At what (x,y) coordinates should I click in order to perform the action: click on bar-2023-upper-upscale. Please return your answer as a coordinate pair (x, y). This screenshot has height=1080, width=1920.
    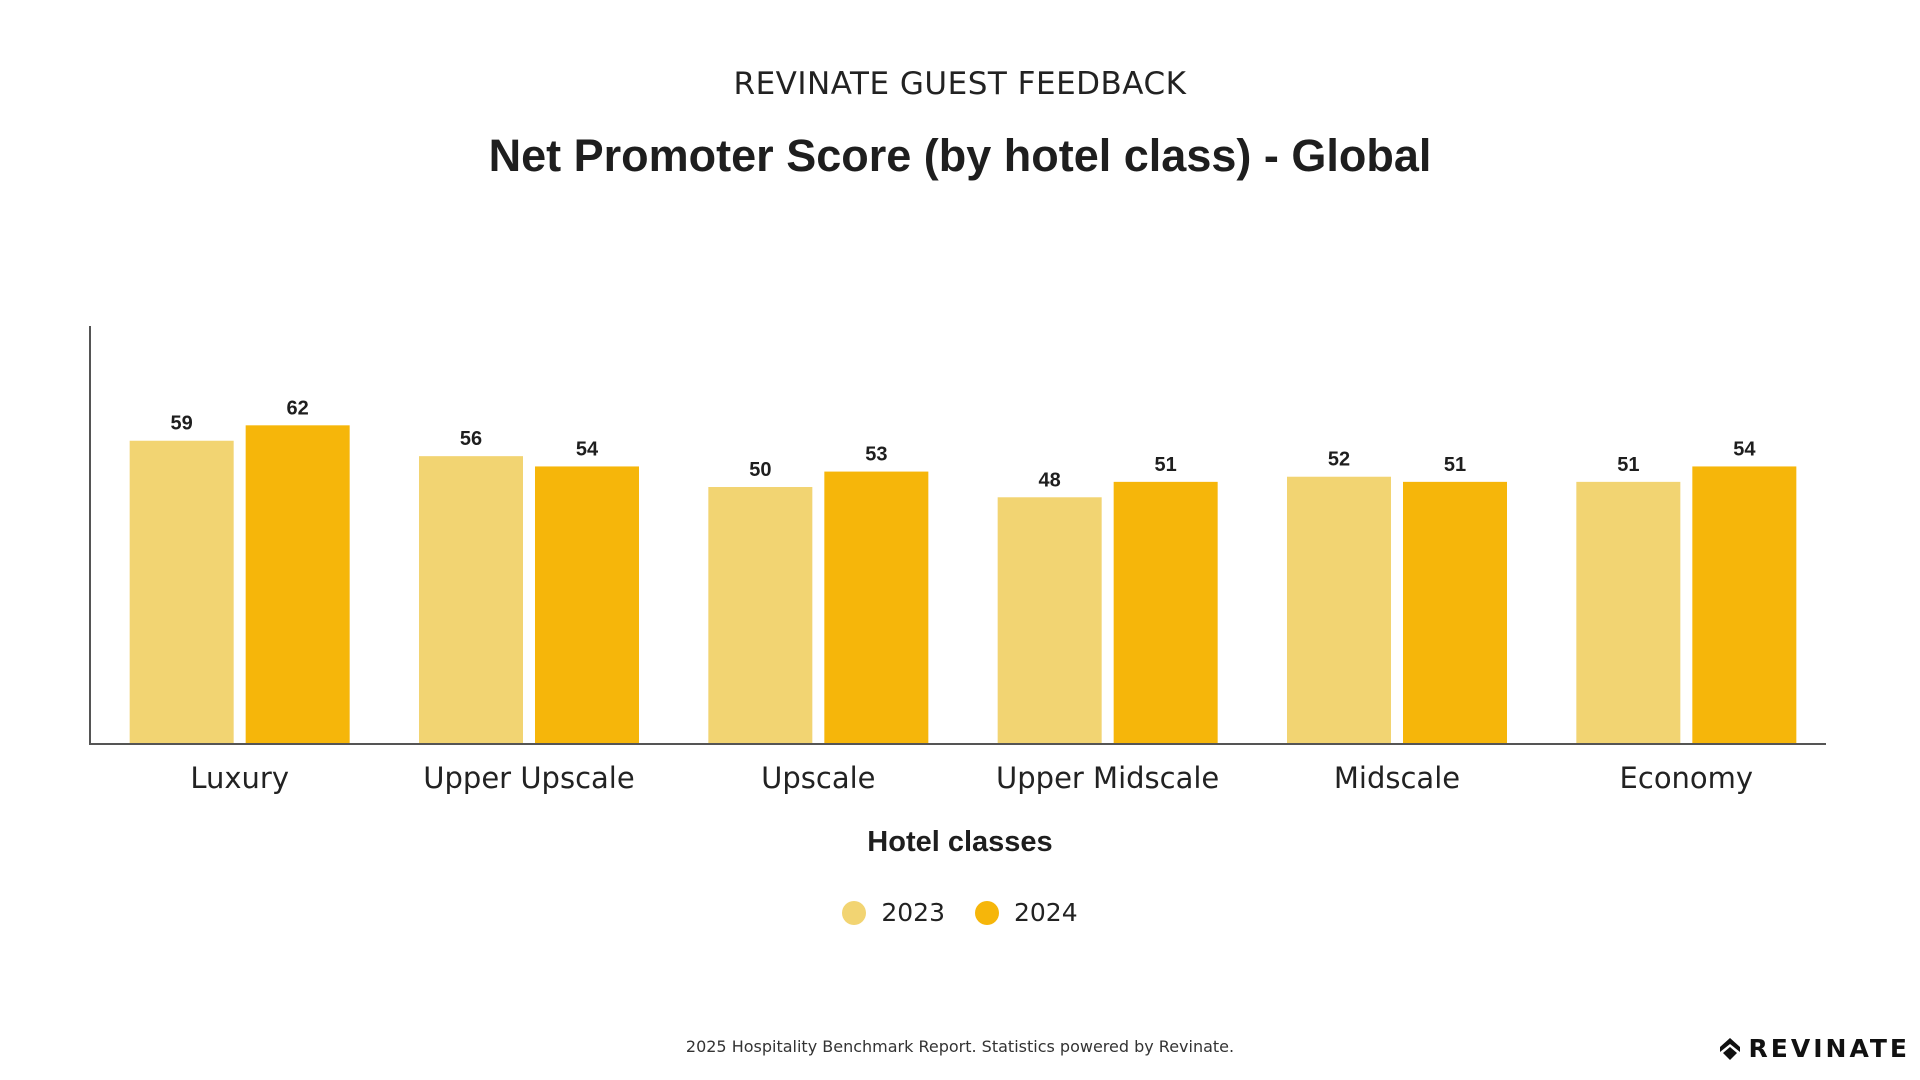
    Looking at the image, I should click on (471, 600).